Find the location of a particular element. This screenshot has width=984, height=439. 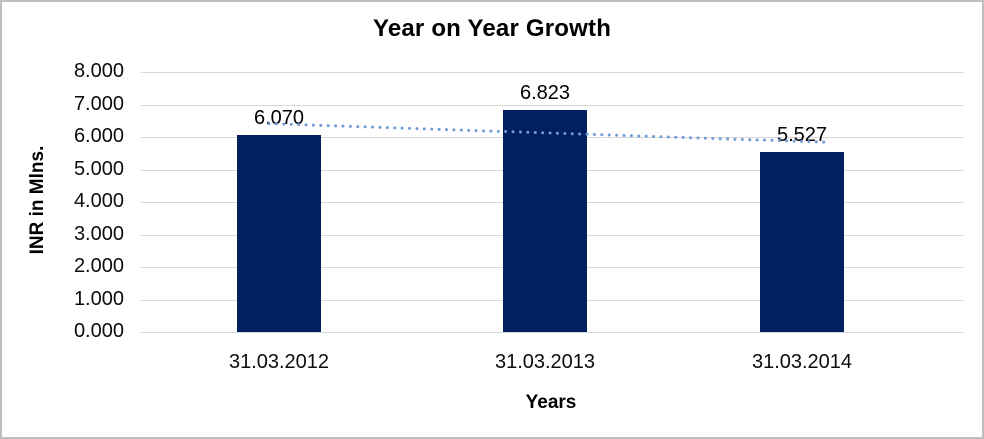

bar-value-label: 5.527 is located at coordinates (802, 135).